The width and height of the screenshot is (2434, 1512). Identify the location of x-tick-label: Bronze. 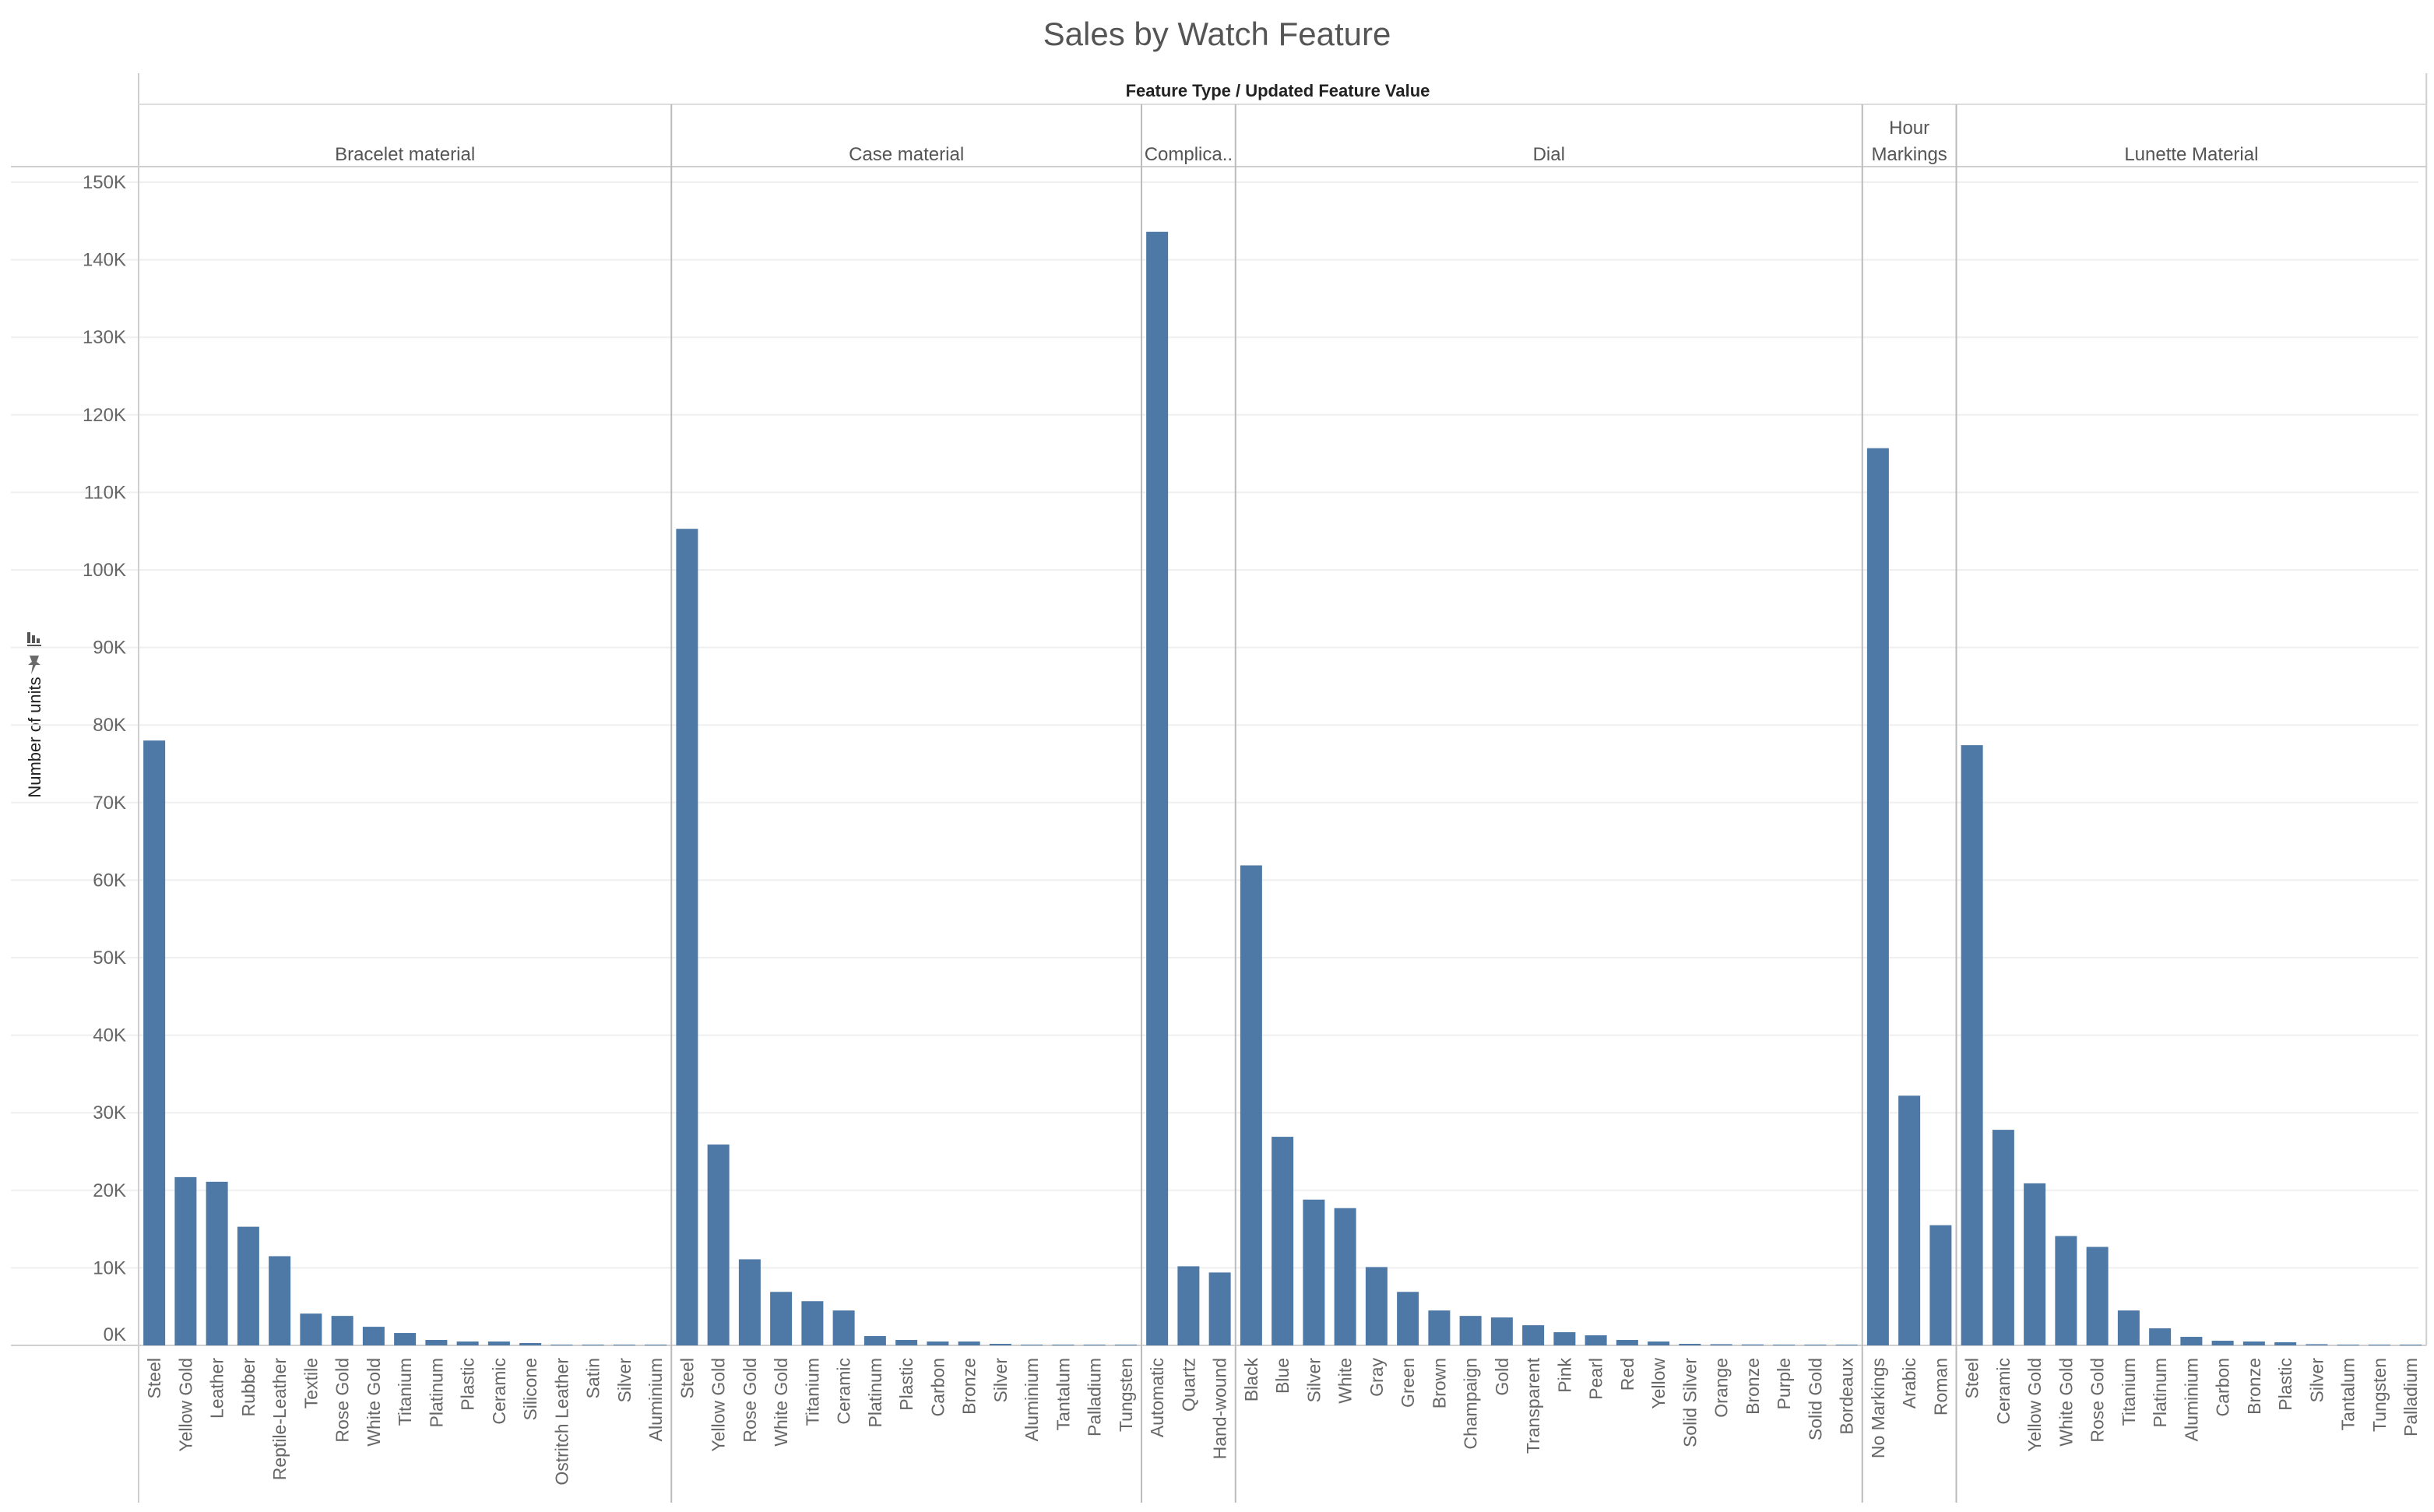
(2254, 1386).